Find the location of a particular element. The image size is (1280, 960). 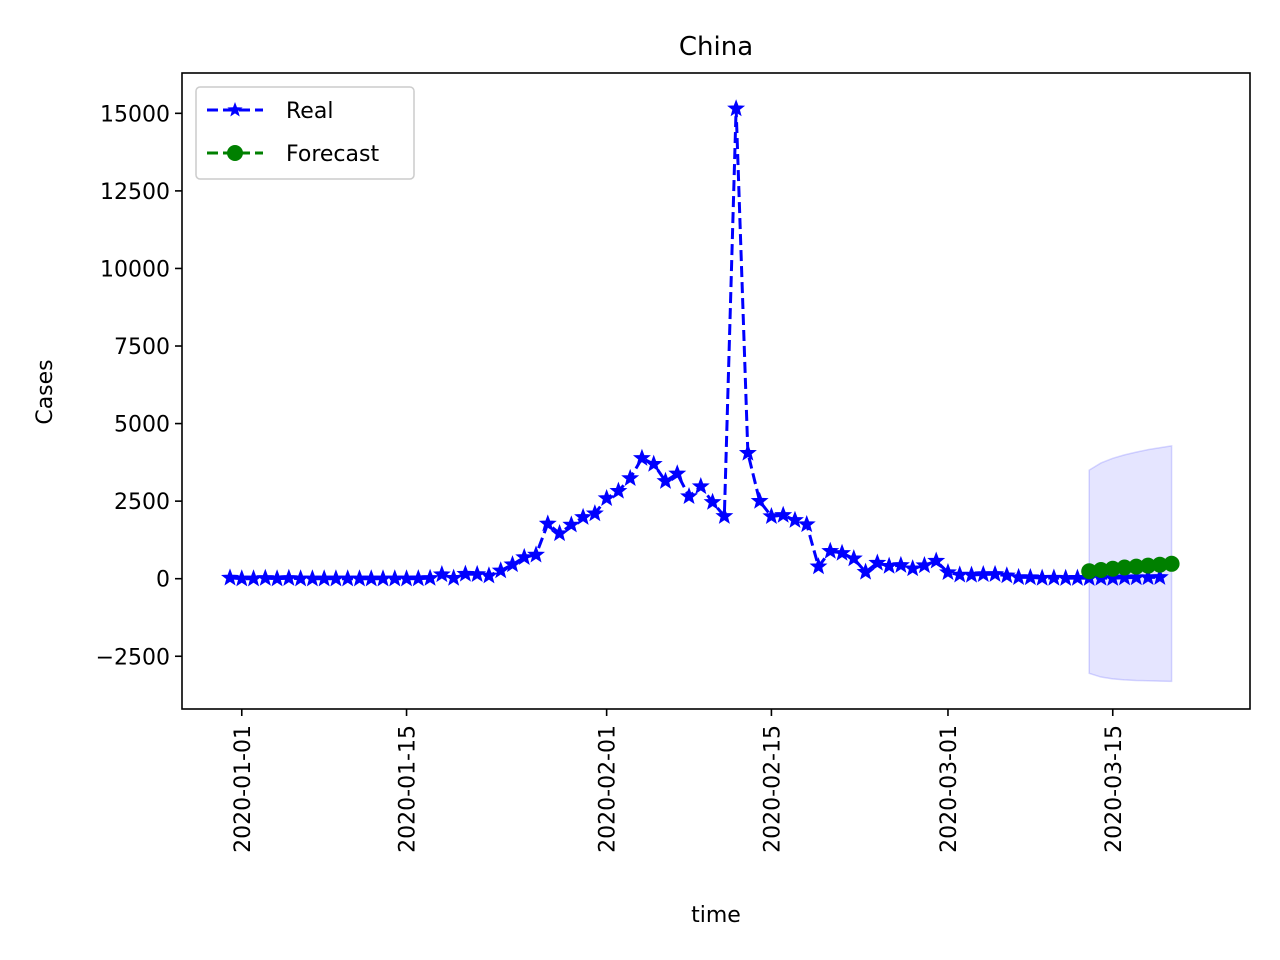

legend-marker-forecast is located at coordinates (235, 153).